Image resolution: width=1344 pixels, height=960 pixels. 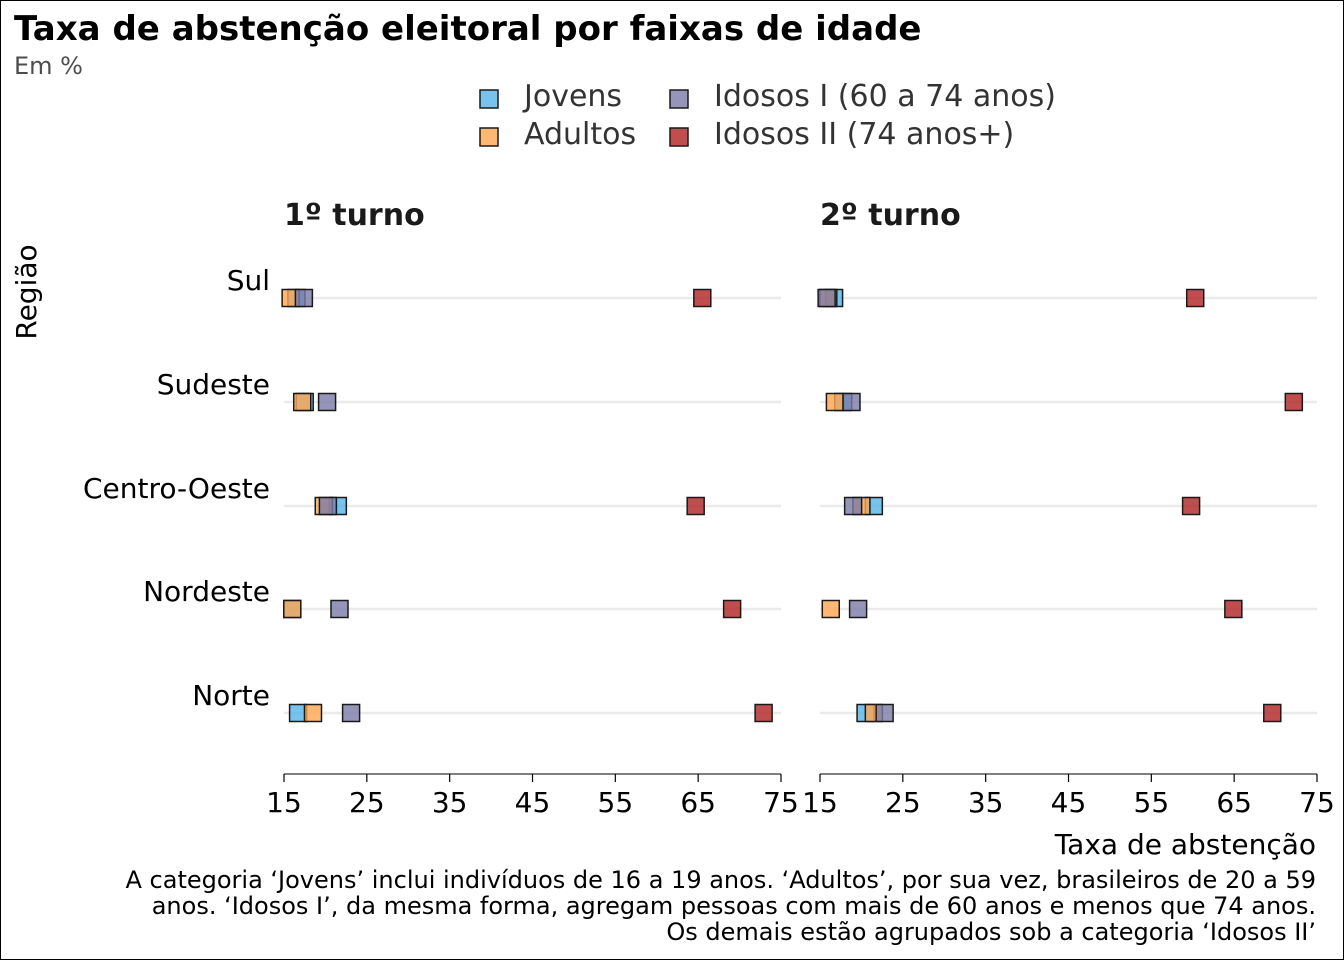 What do you see at coordinates (864, 134) in the screenshot?
I see `legend-label-idosos-ii-74-anos: Idosos II (74 anos+)` at bounding box center [864, 134].